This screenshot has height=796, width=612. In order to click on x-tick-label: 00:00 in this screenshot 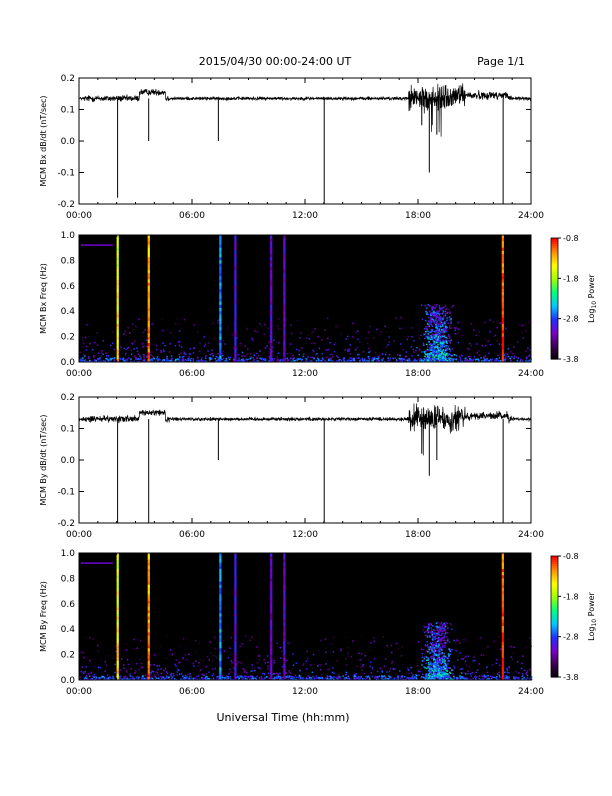, I will do `click(79, 216)`.